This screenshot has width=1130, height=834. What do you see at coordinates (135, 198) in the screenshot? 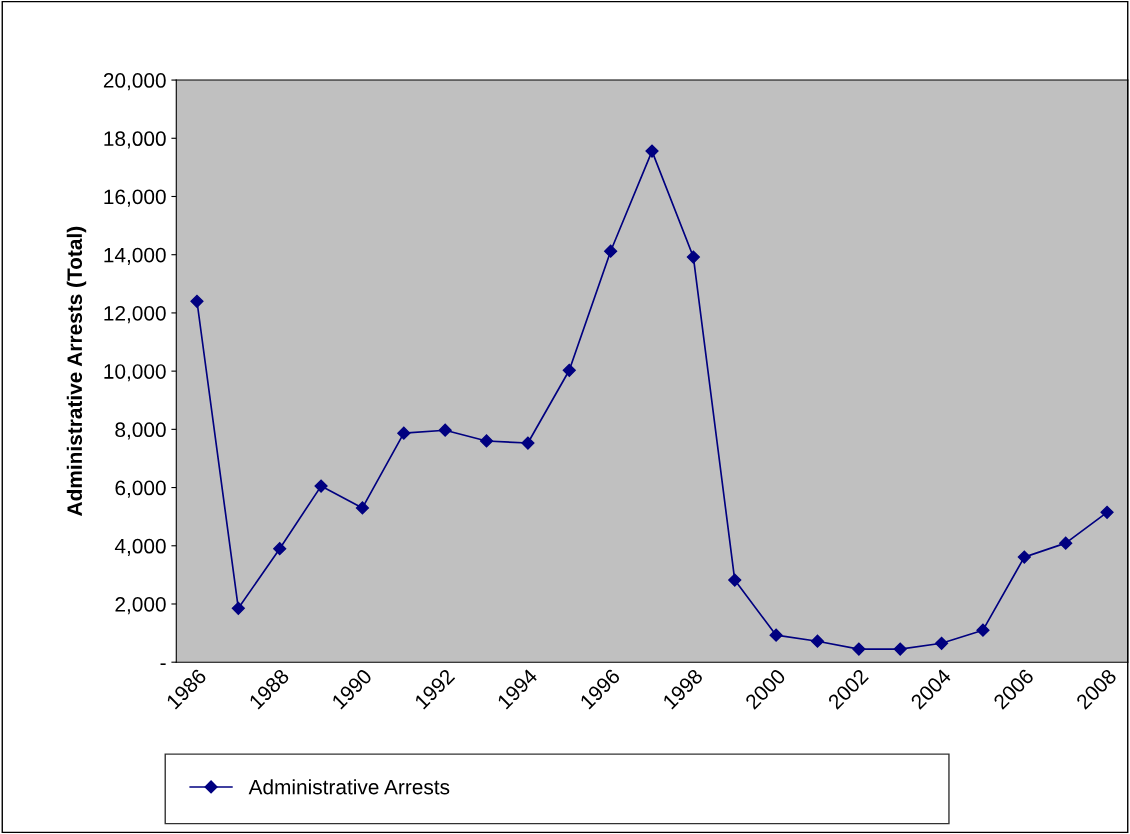
I see `y-tick-label: 16,000` at bounding box center [135, 198].